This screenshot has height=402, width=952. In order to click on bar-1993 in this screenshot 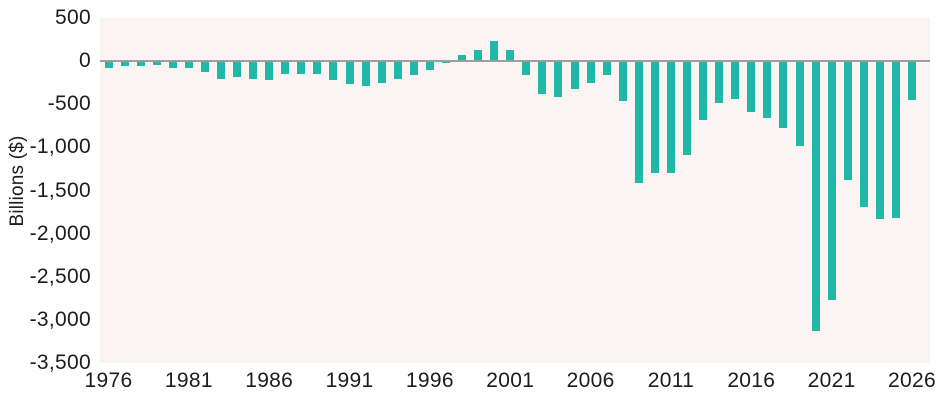, I will do `click(381, 73)`.